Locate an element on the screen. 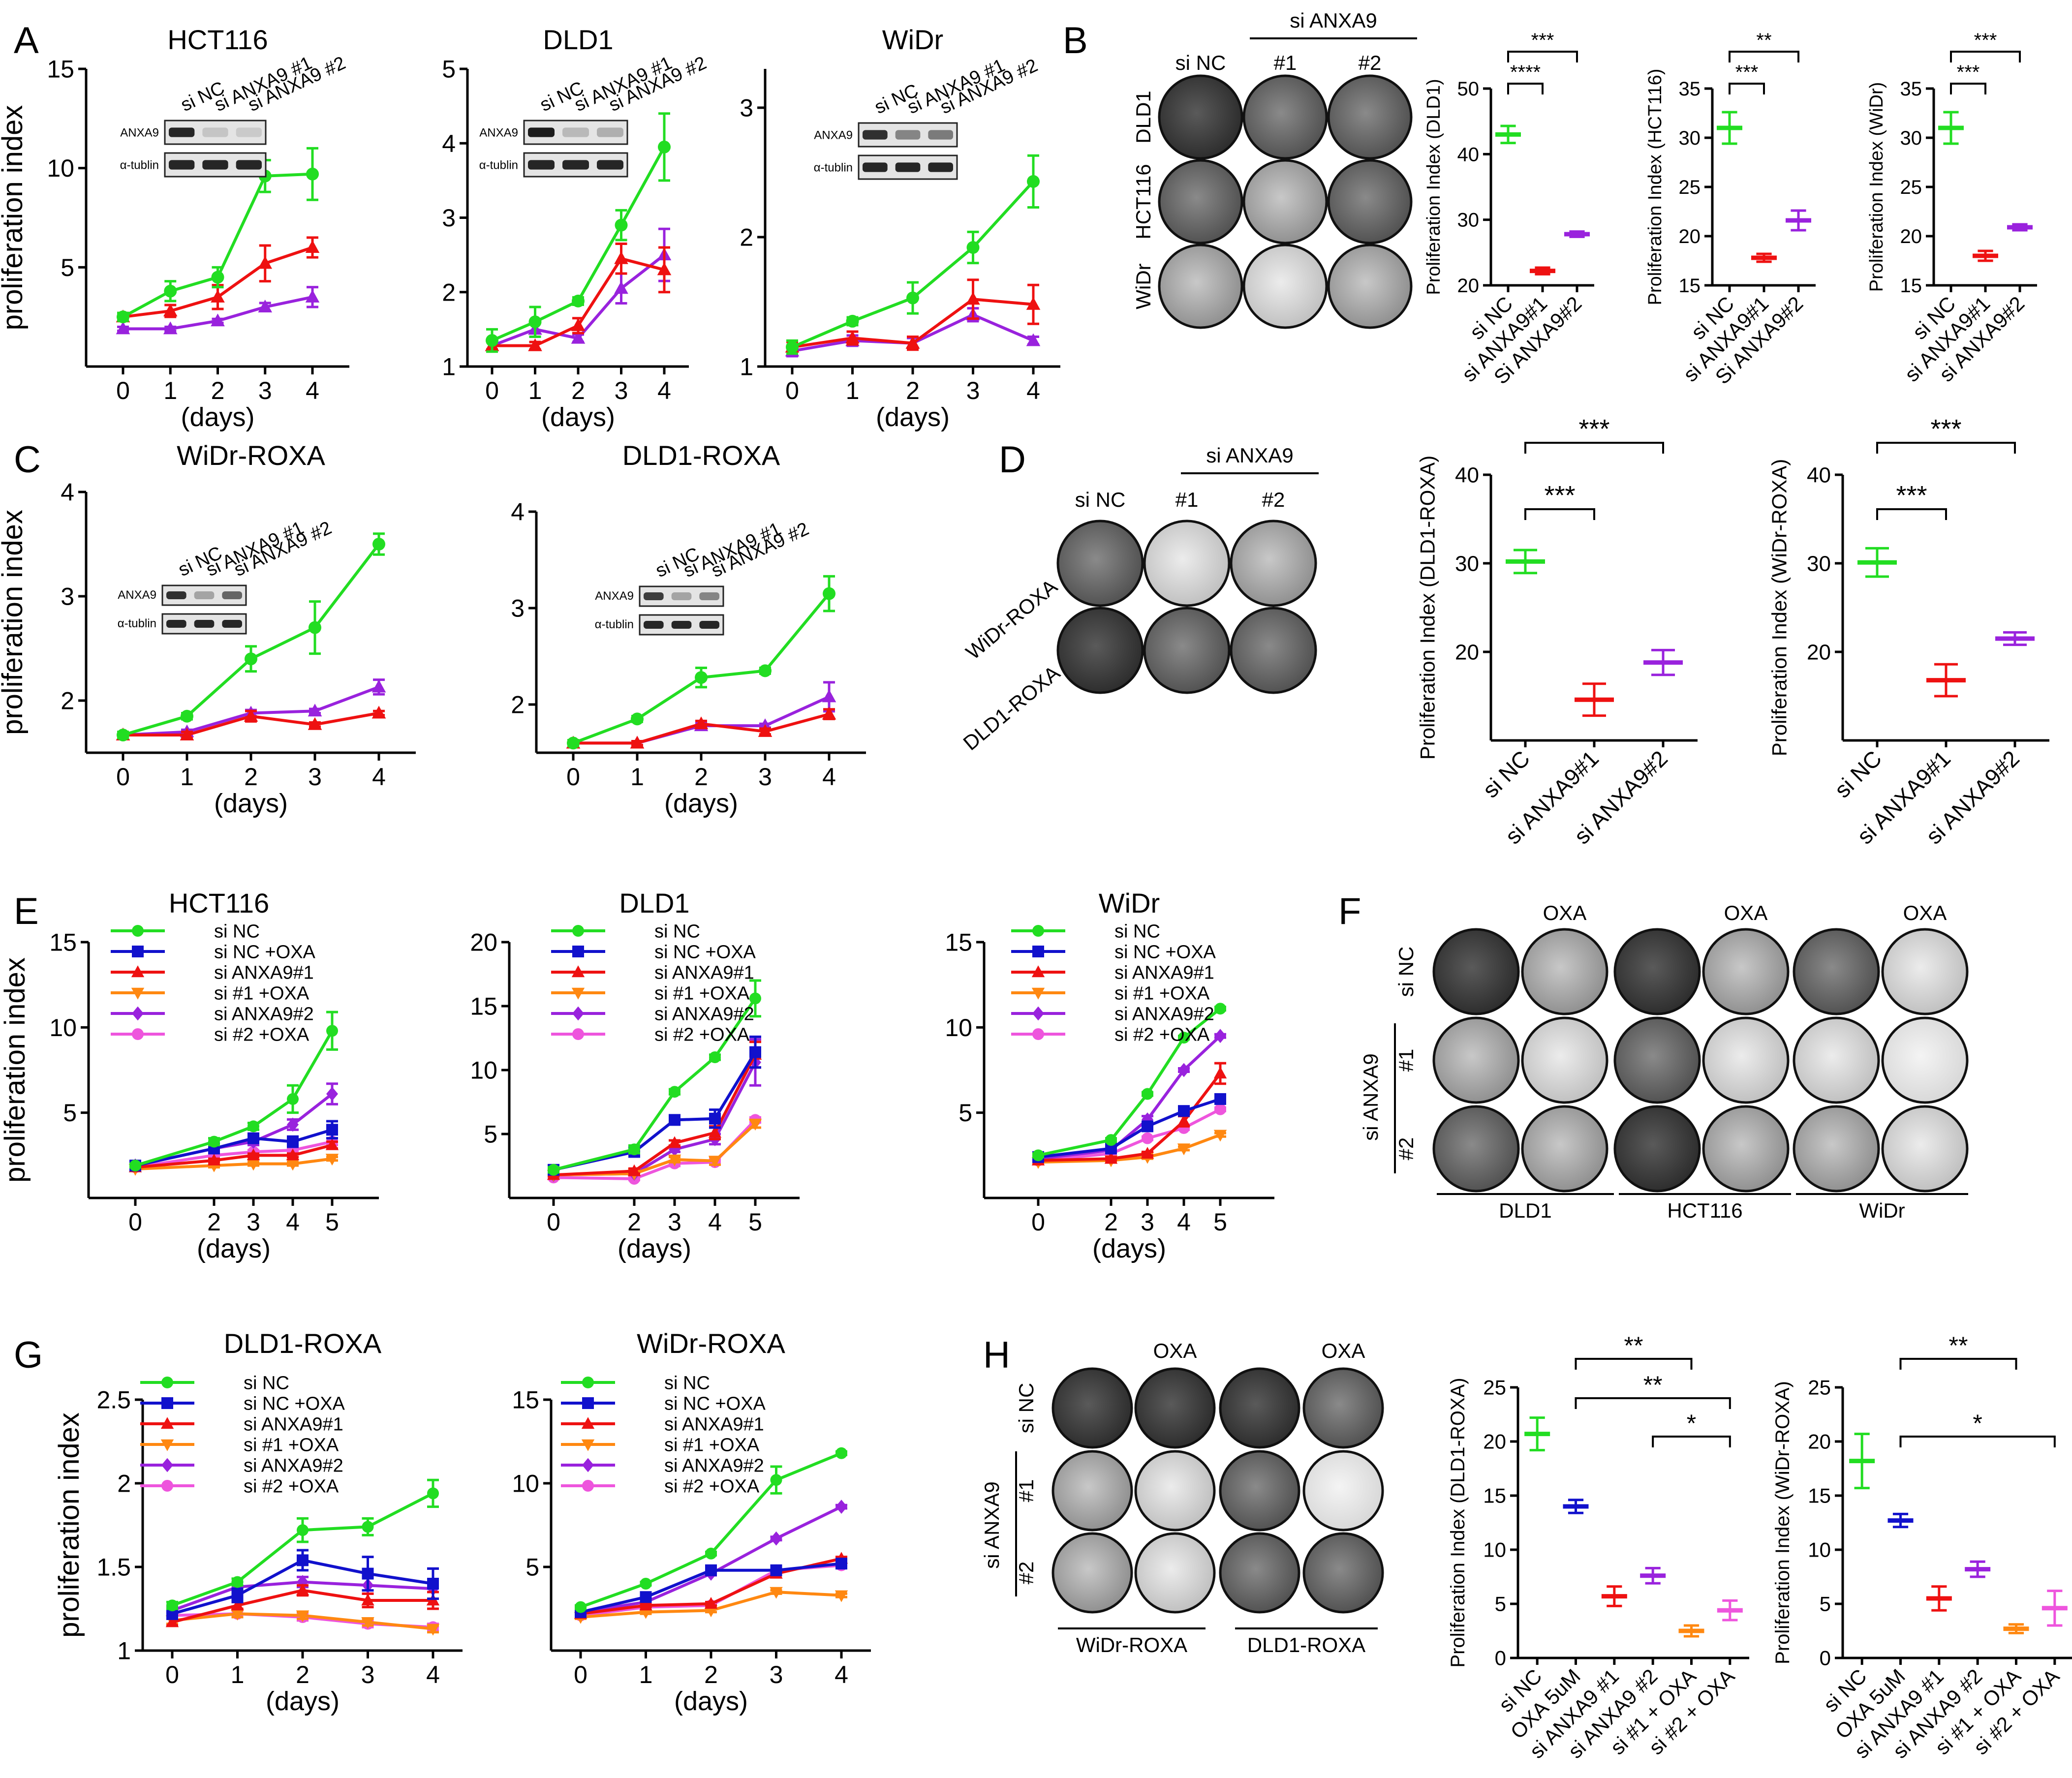  cell-line-group: DLD1 is located at coordinates (1526, 1207).